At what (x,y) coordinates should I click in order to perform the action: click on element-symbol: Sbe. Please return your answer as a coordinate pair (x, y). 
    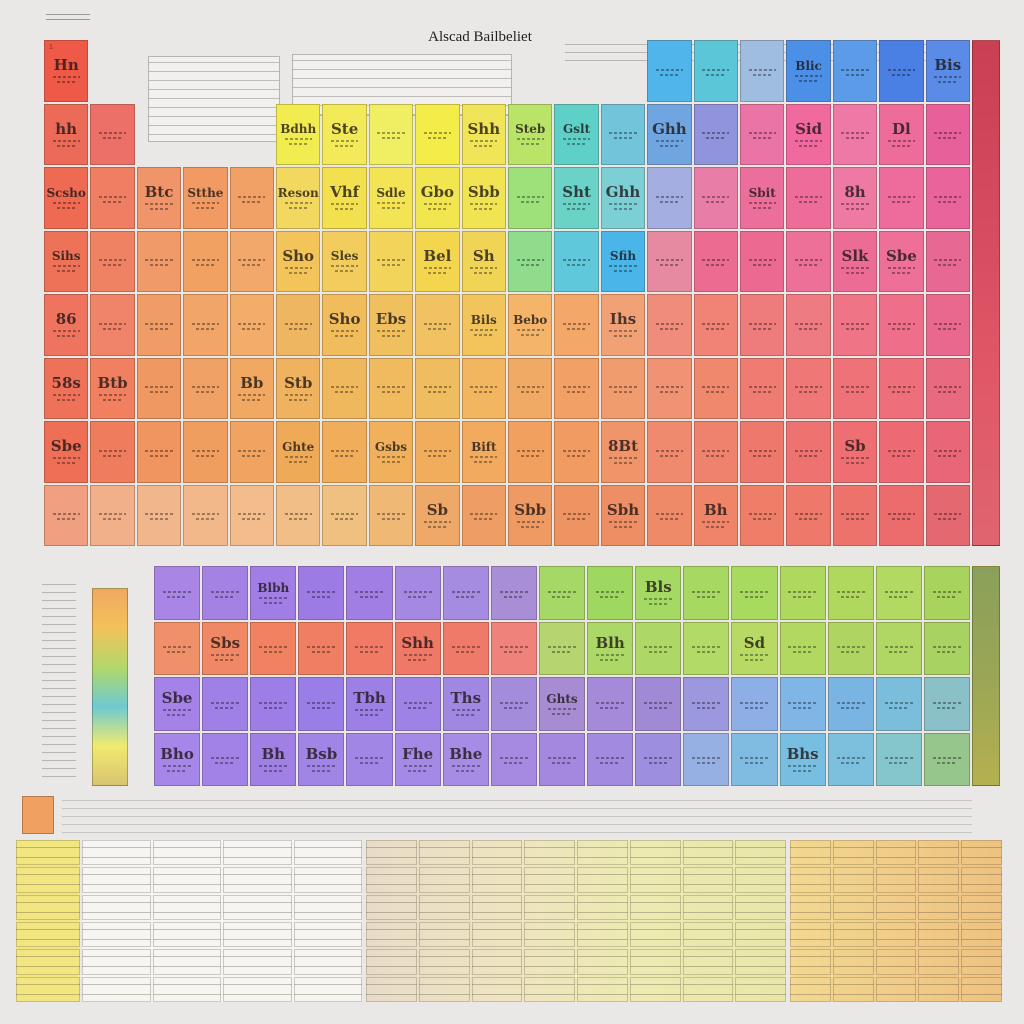
    Looking at the image, I should click on (66, 446).